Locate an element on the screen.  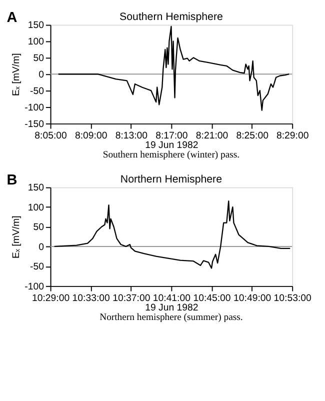
text: A is located at coordinates (12, 18).